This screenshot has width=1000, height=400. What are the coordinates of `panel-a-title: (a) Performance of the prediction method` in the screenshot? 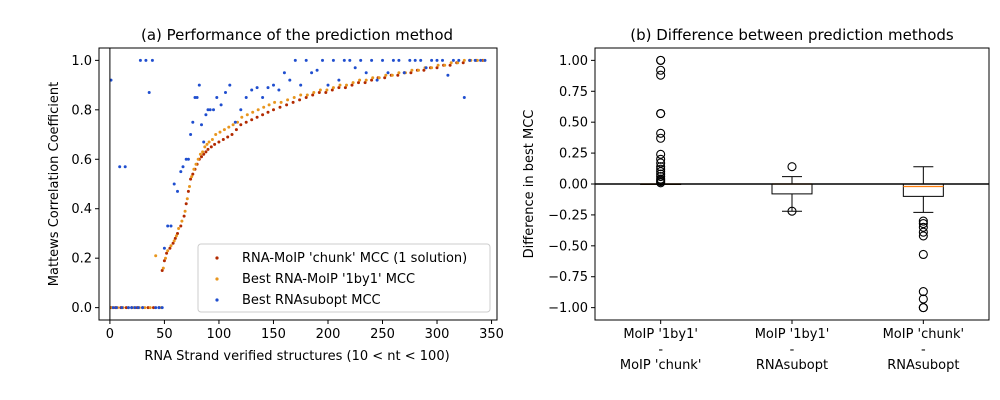 It's located at (297, 35).